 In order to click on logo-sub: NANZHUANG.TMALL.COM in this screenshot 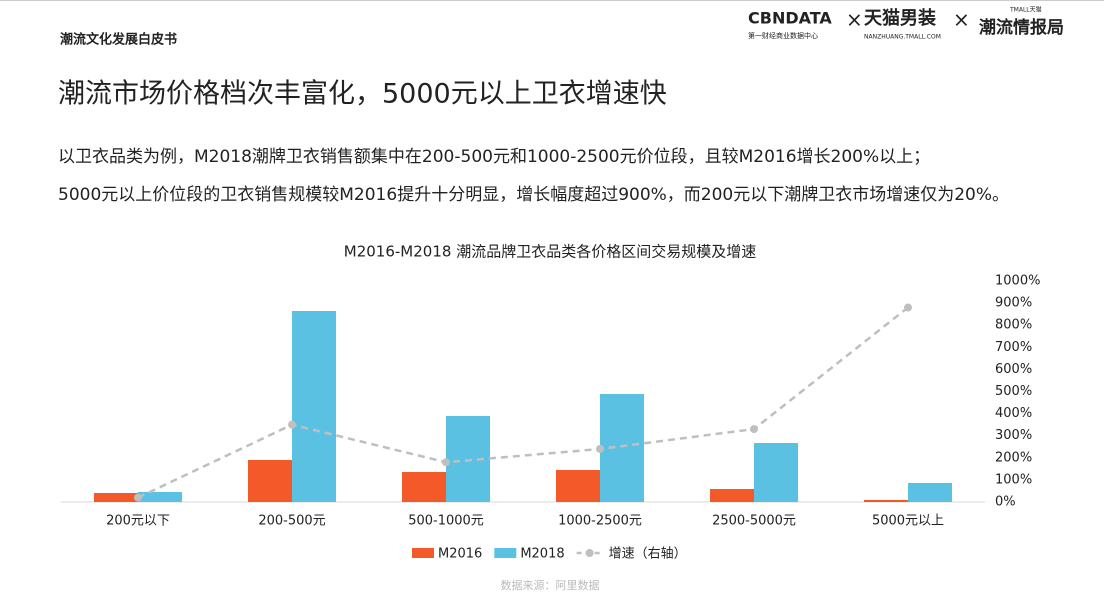, I will do `click(902, 37)`.